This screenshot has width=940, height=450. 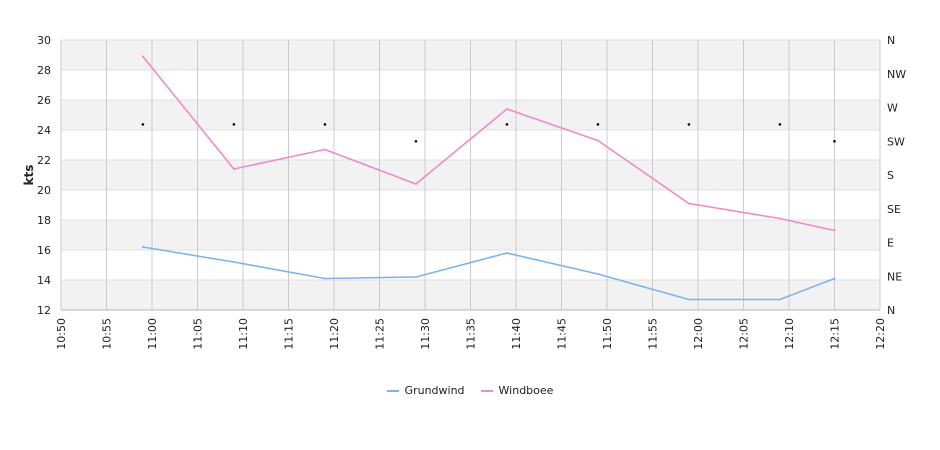 What do you see at coordinates (894, 209) in the screenshot?
I see `direction-axis-label: SE` at bounding box center [894, 209].